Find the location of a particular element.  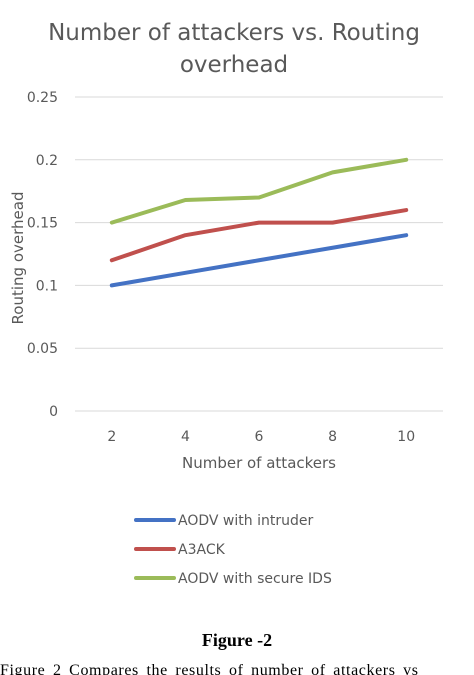

y-tick-label: 0.1 is located at coordinates (47, 286).